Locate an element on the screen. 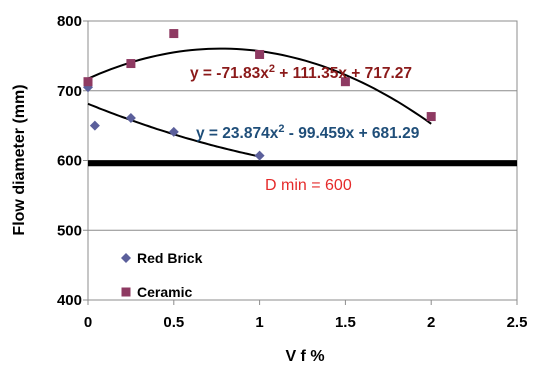 Image resolution: width=535 pixels, height=365 pixels. legend-label-ceramic: Ceramic is located at coordinates (164, 292).